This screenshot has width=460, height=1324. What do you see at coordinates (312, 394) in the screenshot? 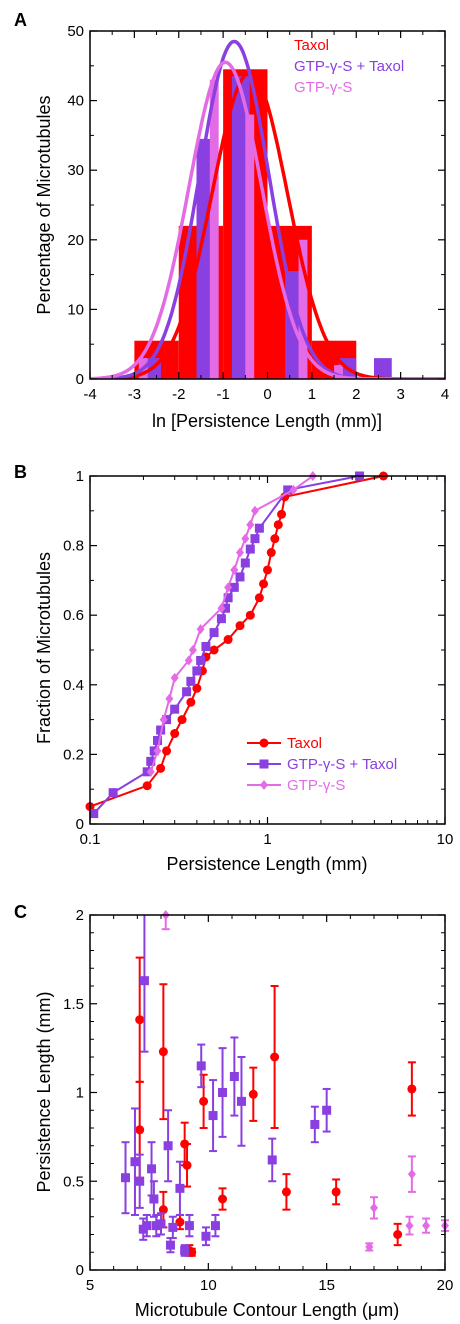
I see `x-tick-label-a-5: 1` at bounding box center [312, 394].